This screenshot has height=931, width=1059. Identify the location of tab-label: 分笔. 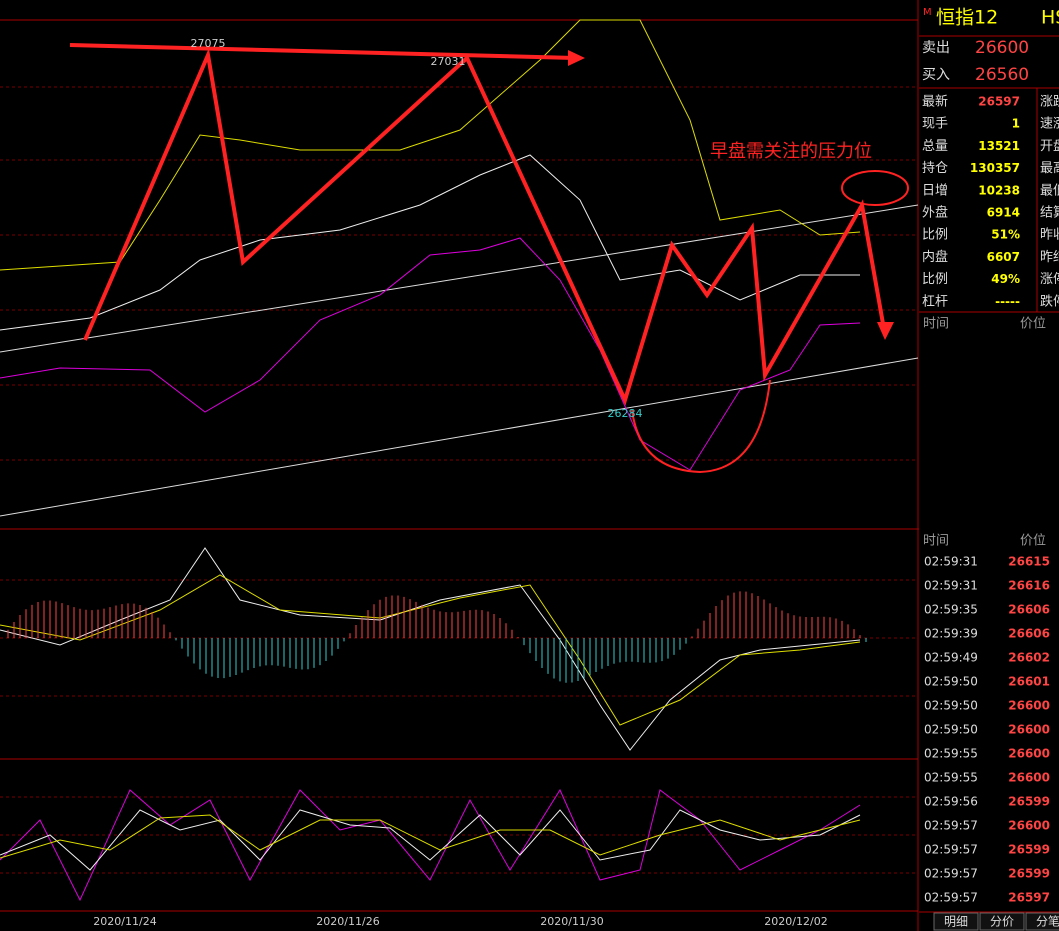
(1047, 921).